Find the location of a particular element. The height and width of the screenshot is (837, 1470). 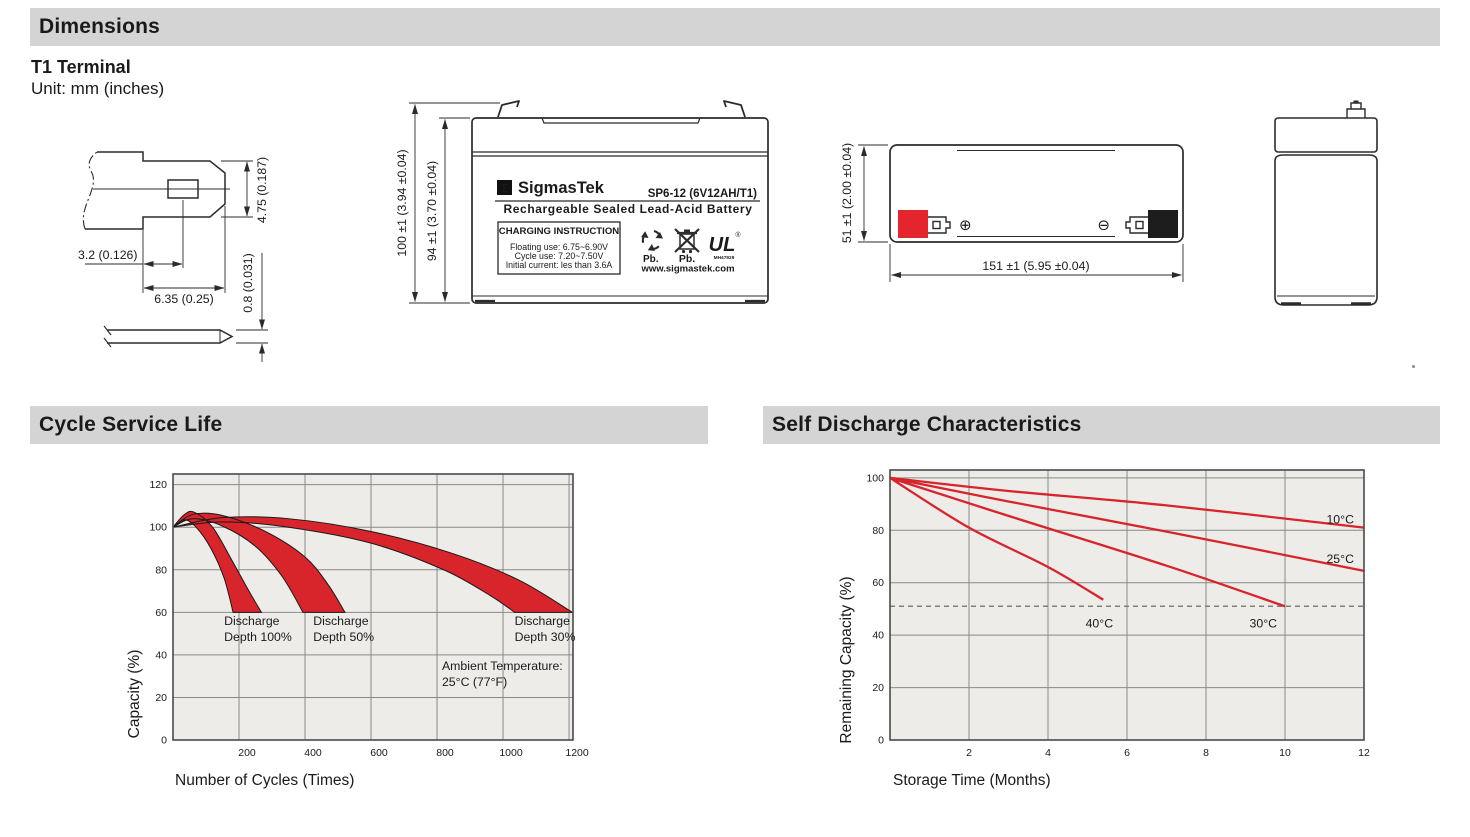

x-tick-label: 10 is located at coordinates (1285, 753).